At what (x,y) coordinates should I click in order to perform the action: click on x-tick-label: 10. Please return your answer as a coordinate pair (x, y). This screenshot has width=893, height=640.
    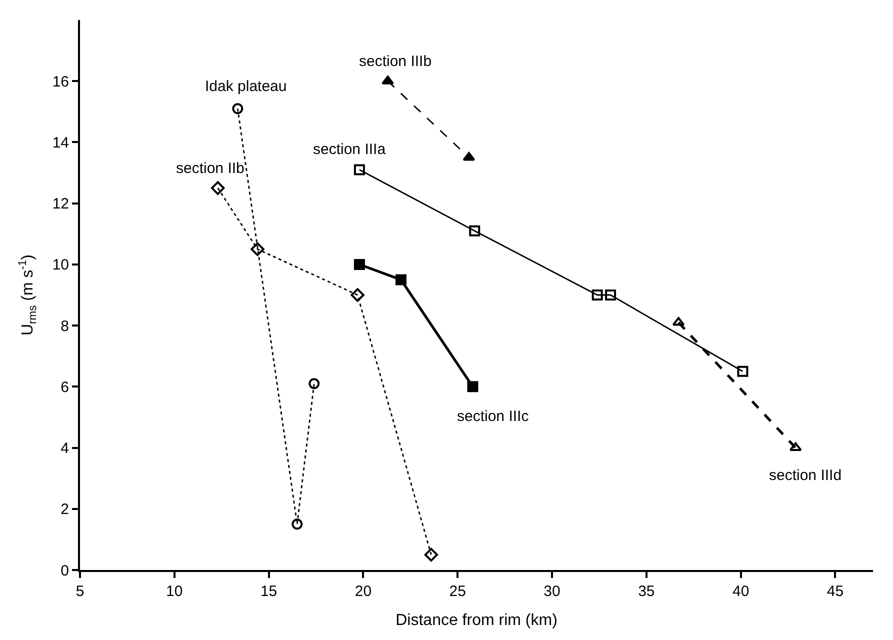
    Looking at the image, I should click on (174, 591).